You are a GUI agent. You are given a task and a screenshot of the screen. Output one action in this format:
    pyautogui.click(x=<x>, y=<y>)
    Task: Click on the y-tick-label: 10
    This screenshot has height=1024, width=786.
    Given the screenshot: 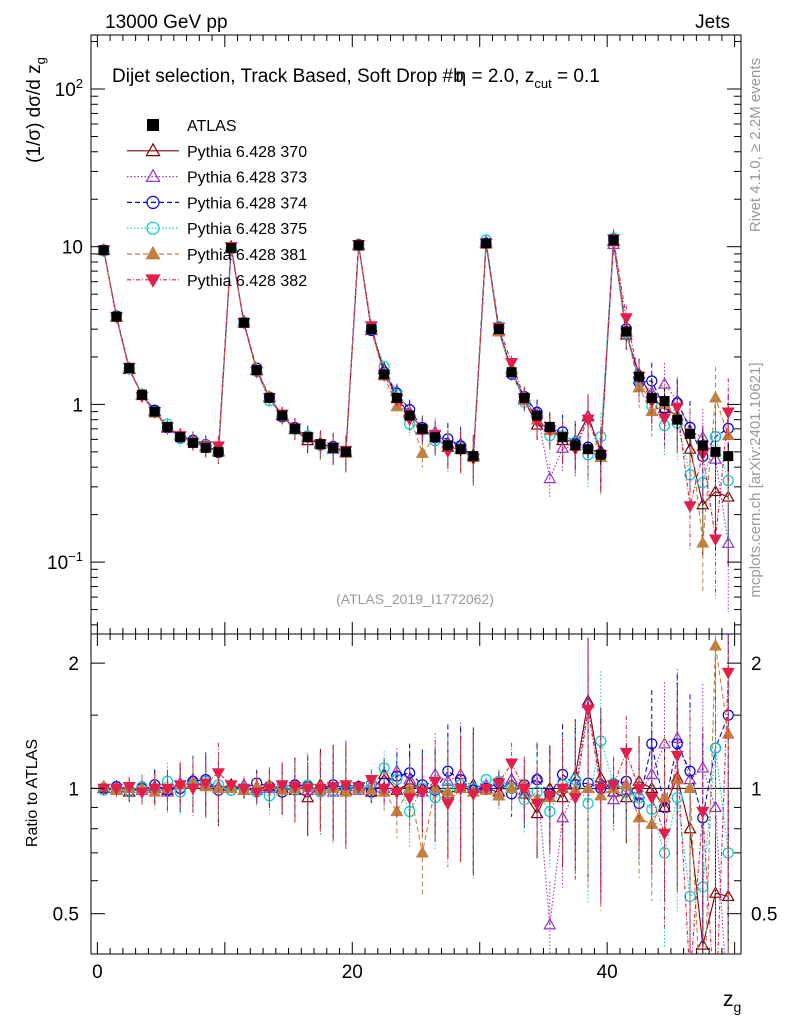 What is the action you would take?
    pyautogui.click(x=72, y=248)
    